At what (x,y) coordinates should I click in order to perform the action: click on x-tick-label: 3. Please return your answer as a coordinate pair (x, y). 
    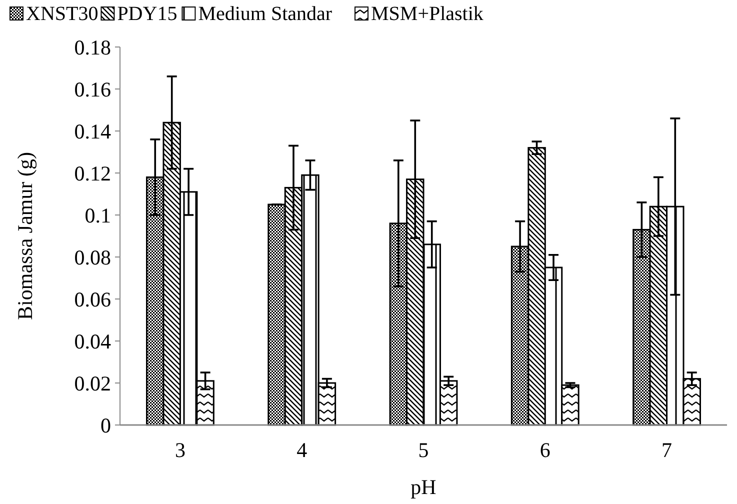
    Looking at the image, I should click on (180, 450).